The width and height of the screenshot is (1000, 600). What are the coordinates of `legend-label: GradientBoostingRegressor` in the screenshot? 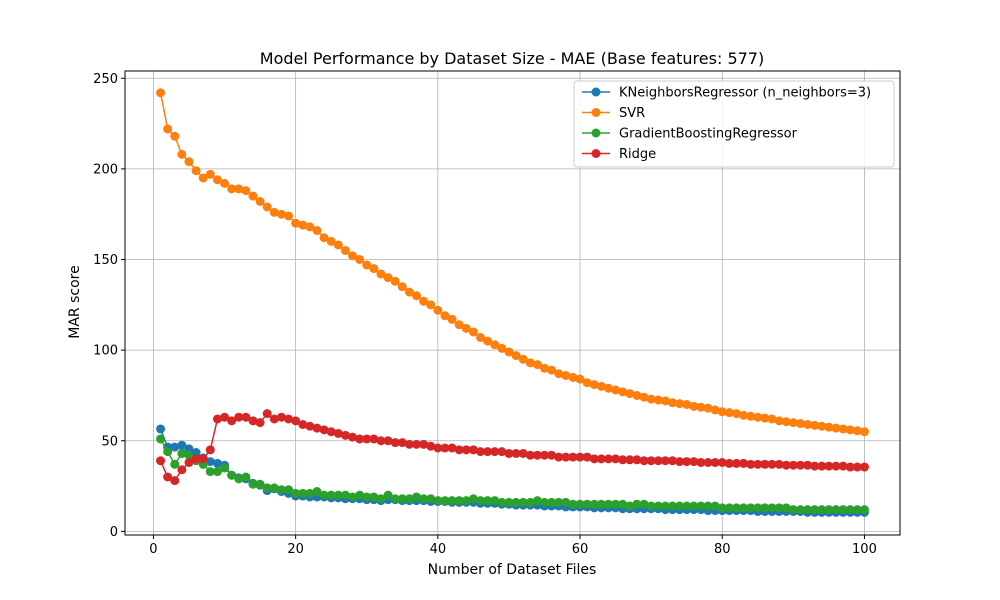 It's located at (708, 134).